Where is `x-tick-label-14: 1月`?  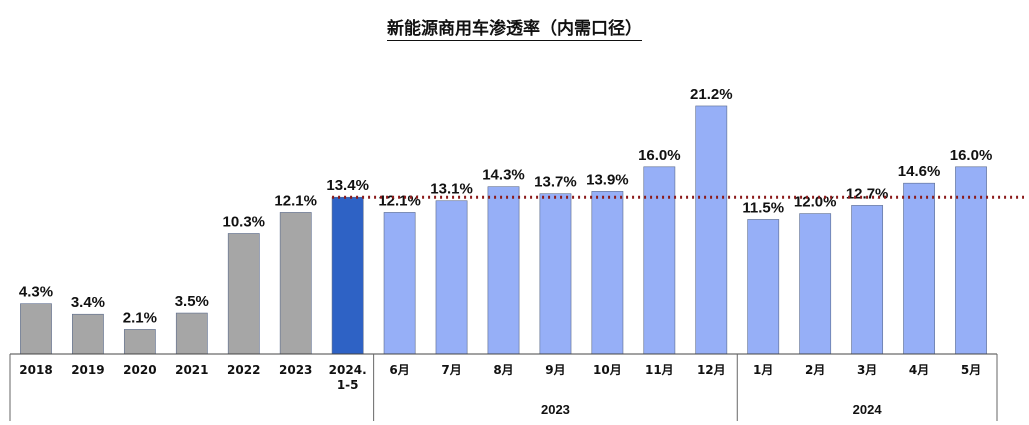
x-tick-label-14: 1月 is located at coordinates (763, 370).